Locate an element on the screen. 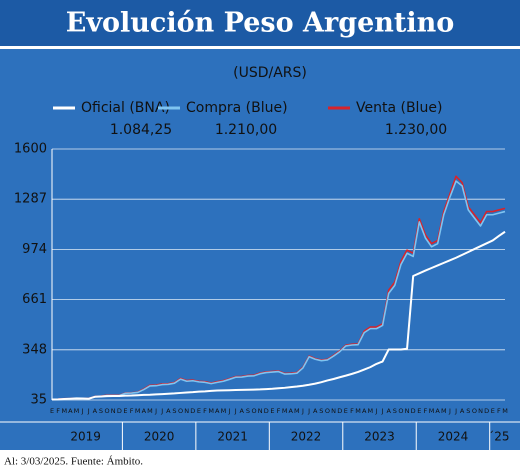 The height and width of the screenshot is (472, 520). y-tick-label: 1287 is located at coordinates (30, 199).